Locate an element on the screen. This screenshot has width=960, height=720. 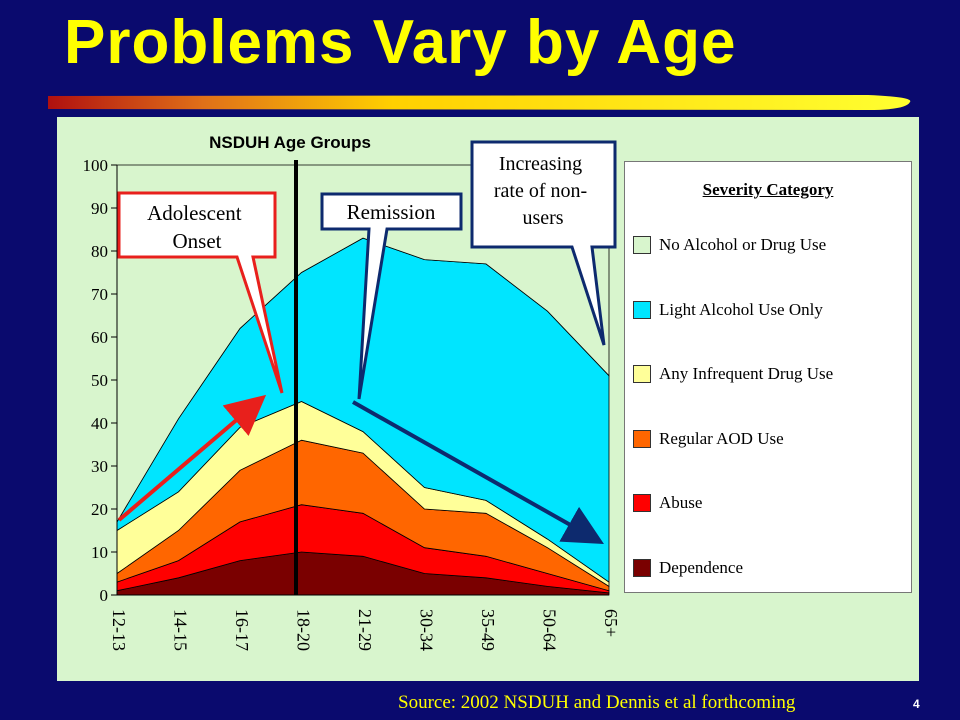
chart-title: NSDUH Age Groups is located at coordinates (290, 142).